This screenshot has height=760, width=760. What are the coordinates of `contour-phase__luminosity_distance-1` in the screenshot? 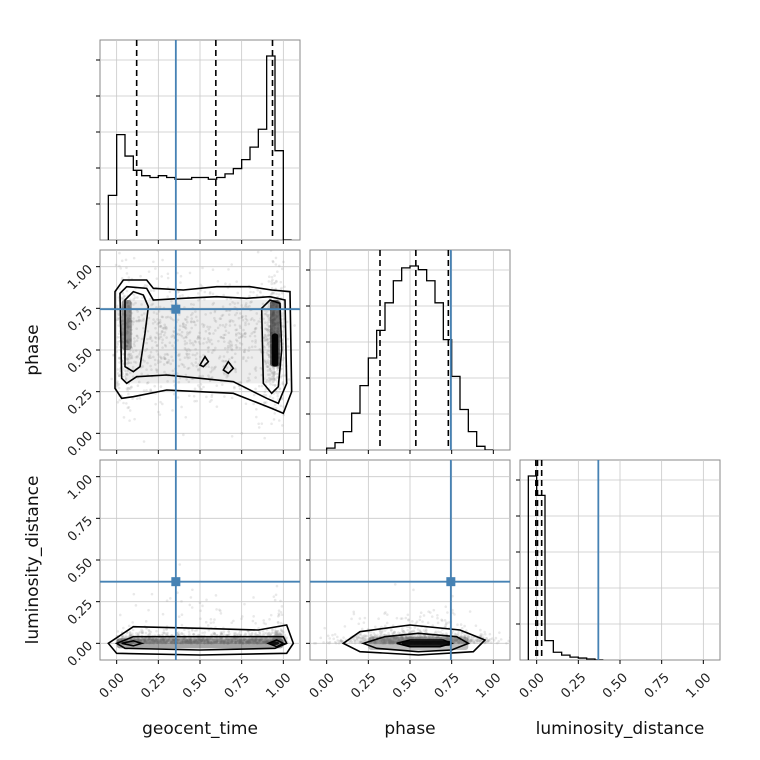 It's located at (415, 642).